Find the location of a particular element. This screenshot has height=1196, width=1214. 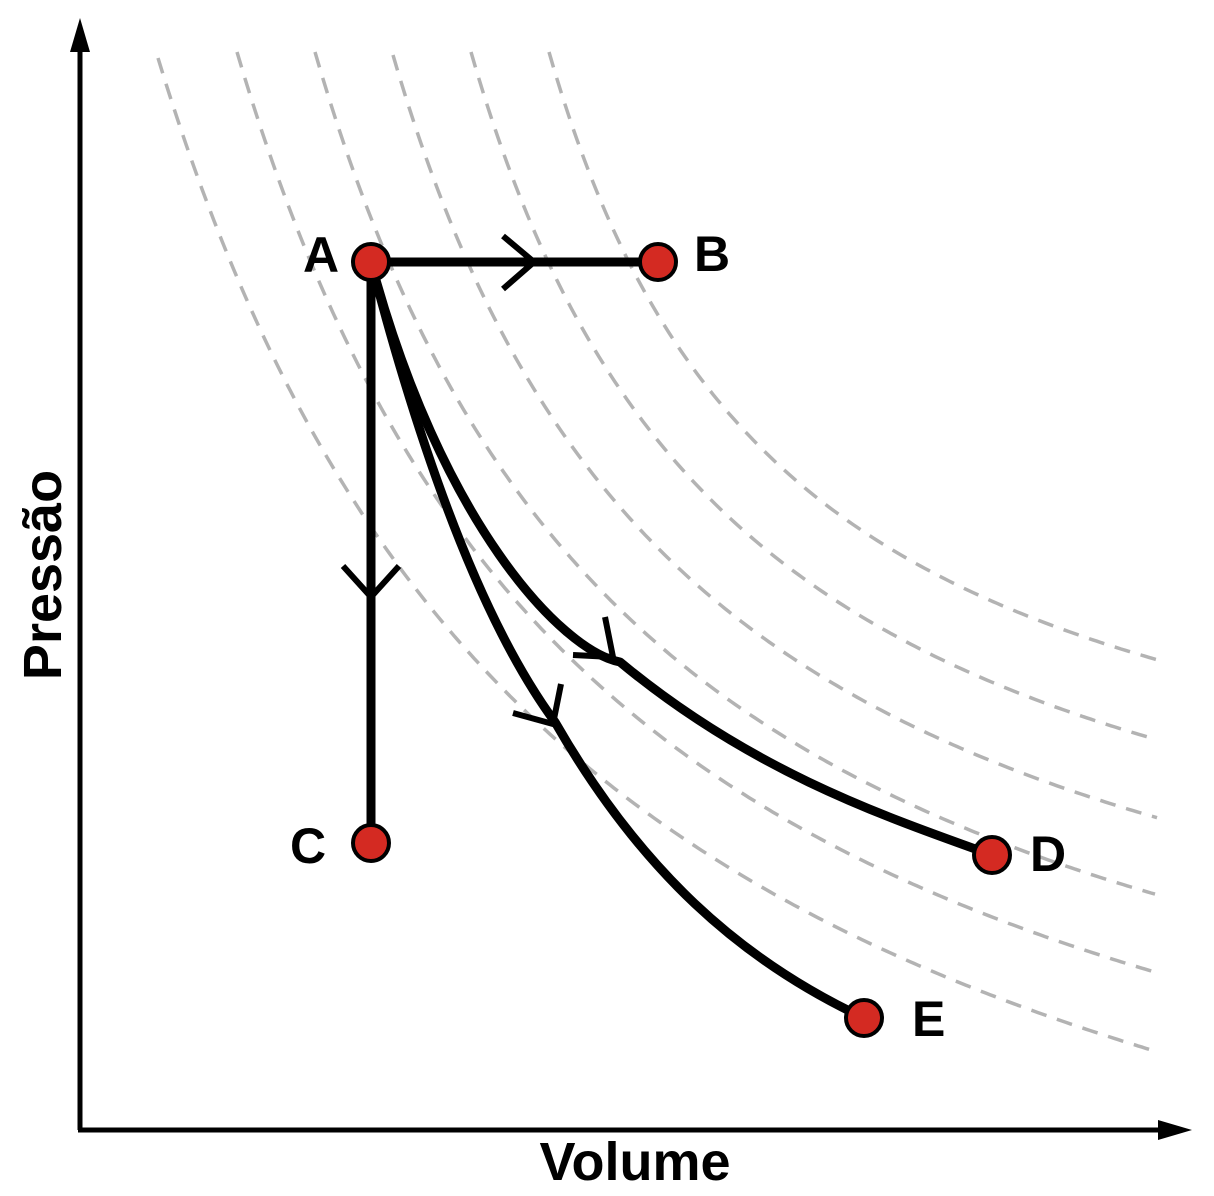

y-axis-arrow-icon is located at coordinates (80, 35).